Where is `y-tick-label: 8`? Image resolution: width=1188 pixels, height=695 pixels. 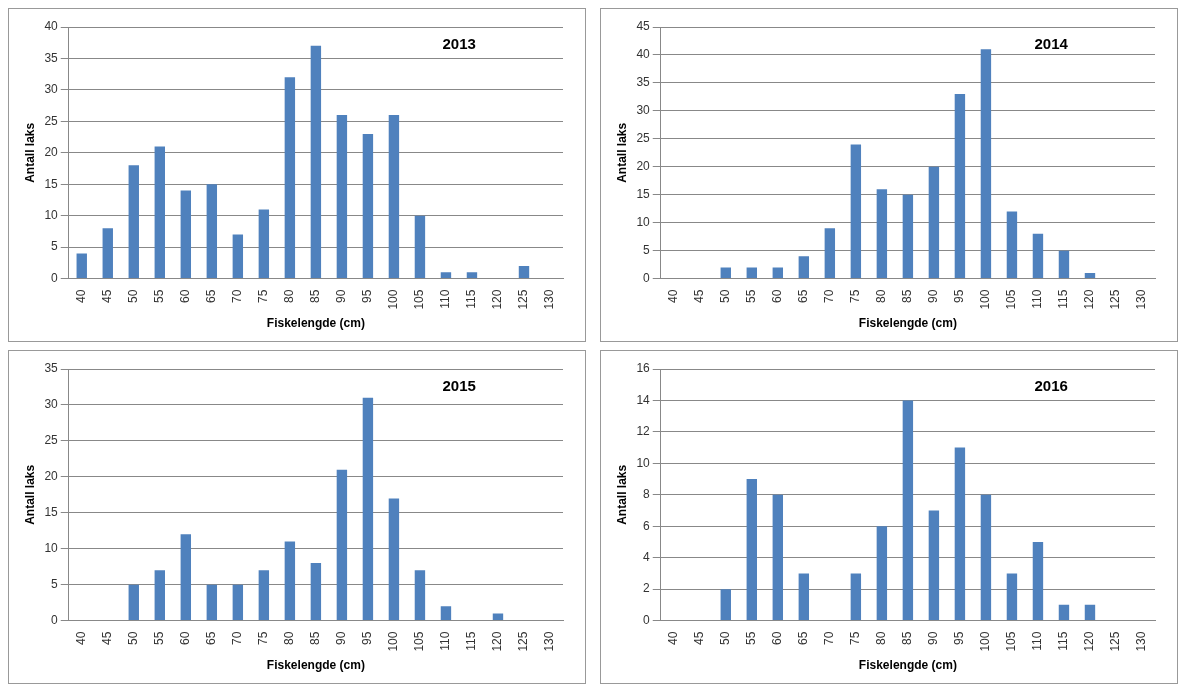 y-tick-label: 8 is located at coordinates (647, 494).